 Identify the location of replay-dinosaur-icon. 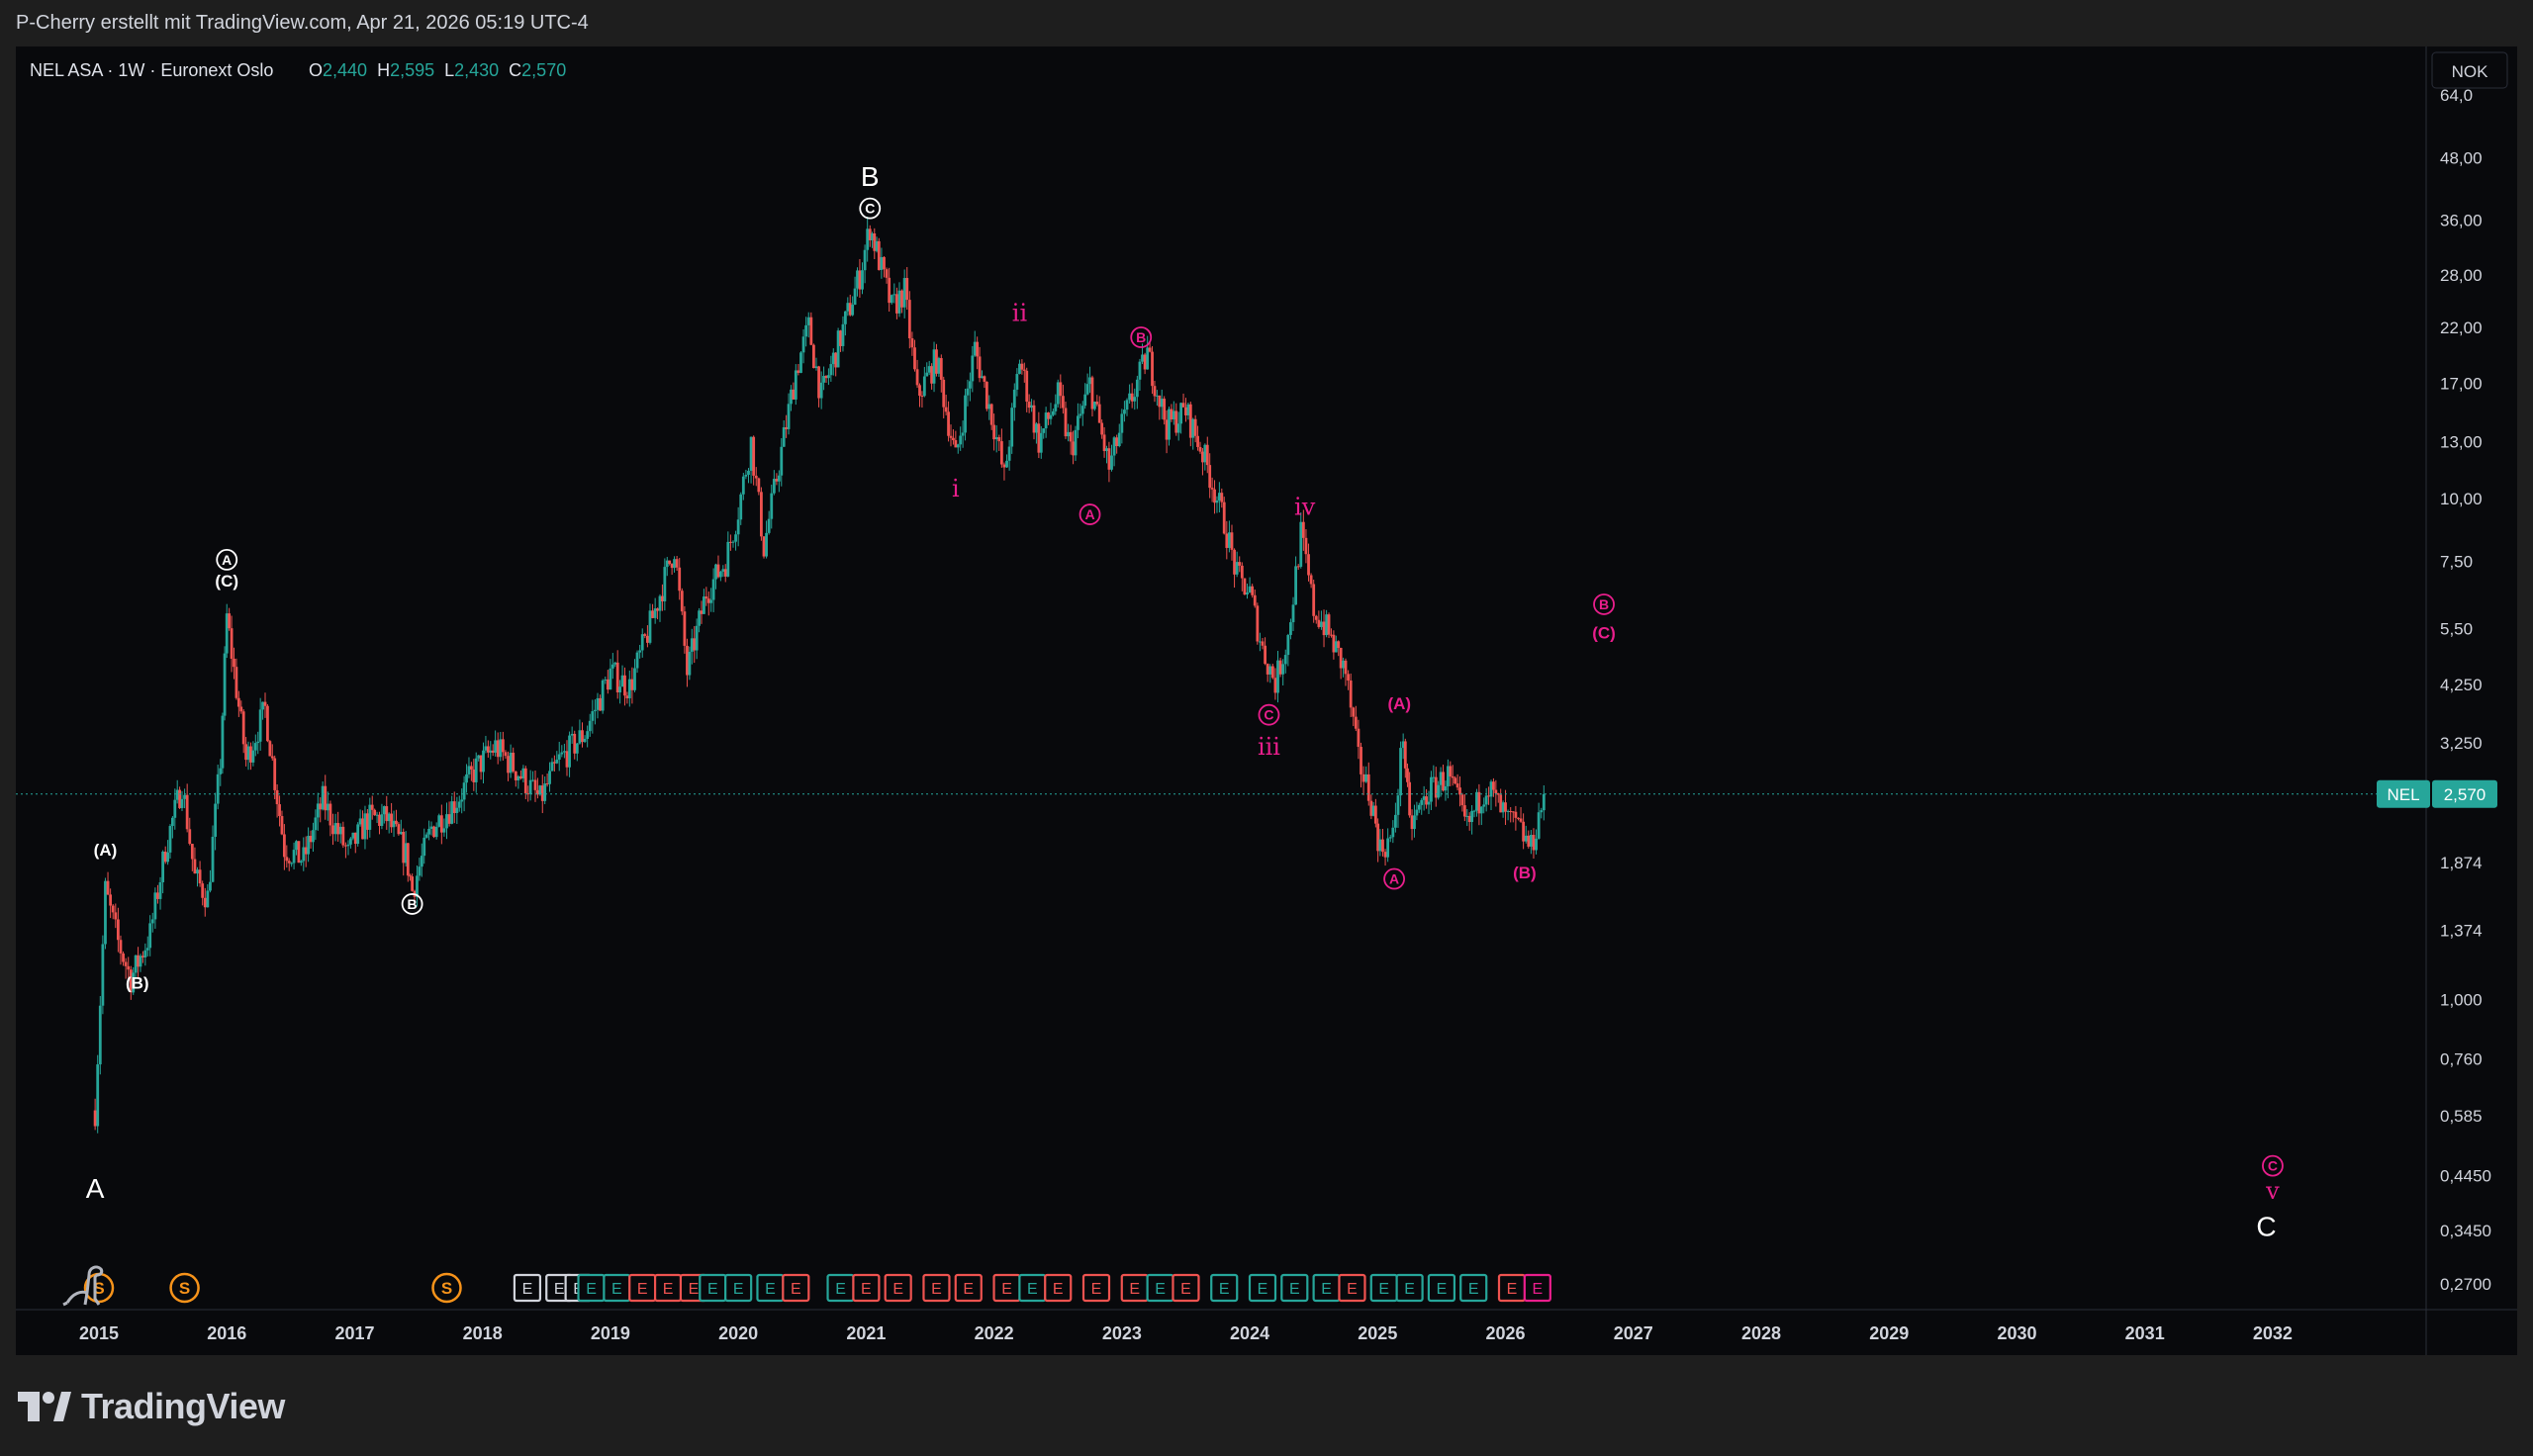
(83, 1286).